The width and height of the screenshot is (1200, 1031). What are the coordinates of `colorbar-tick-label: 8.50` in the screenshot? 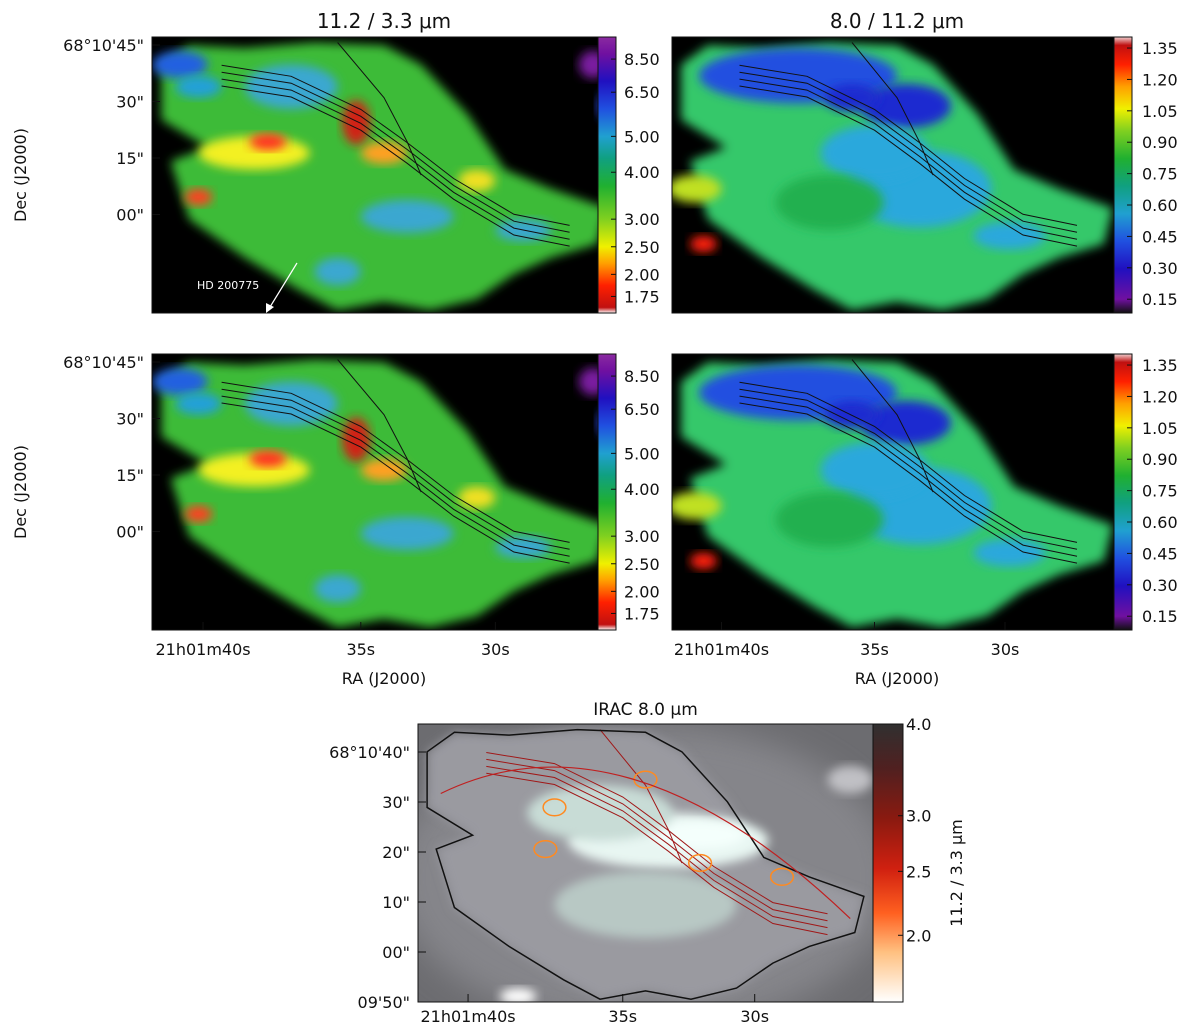 It's located at (642, 59).